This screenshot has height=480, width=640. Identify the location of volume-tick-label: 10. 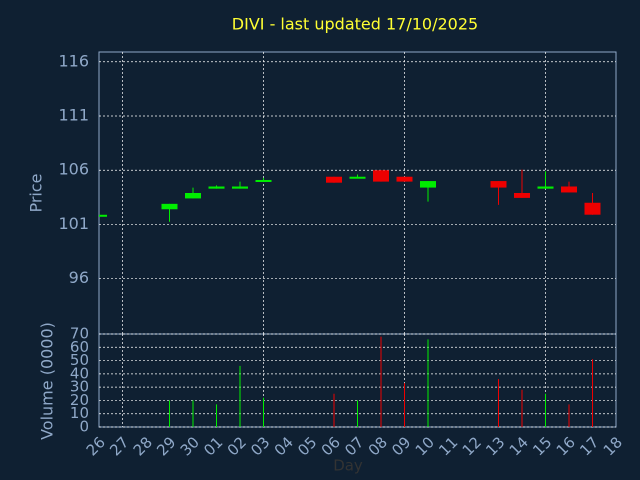
(79, 413).